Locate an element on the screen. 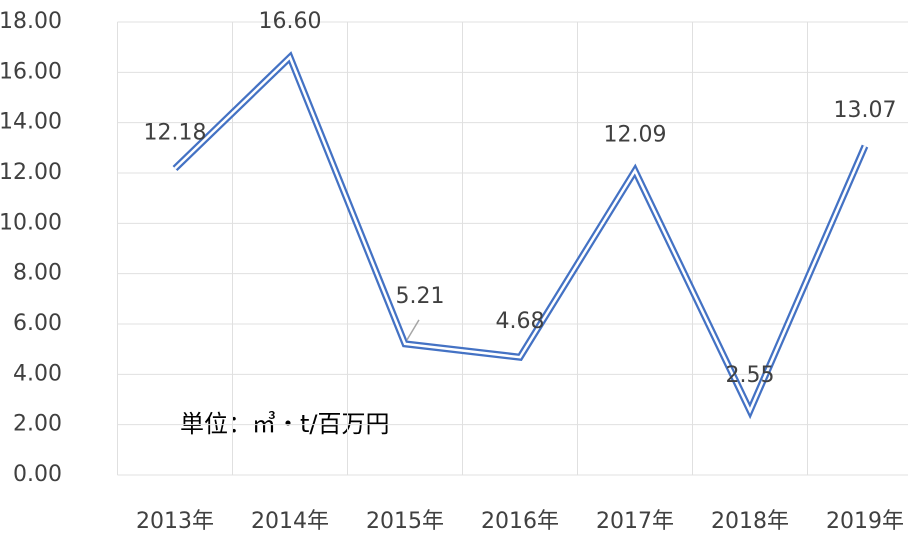 Image resolution: width=910 pixels, height=537 pixels. data-label: 12.09 is located at coordinates (635, 135).